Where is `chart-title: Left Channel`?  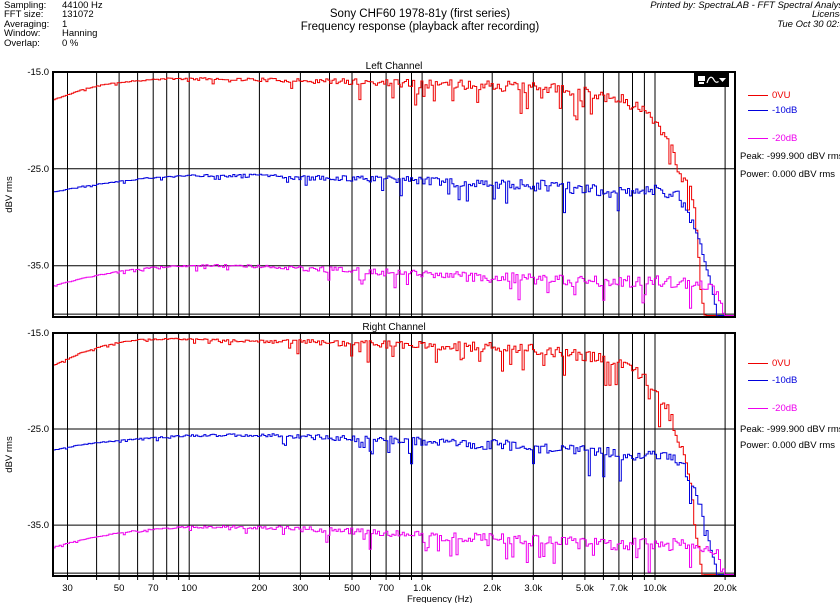
chart-title: Left Channel is located at coordinates (394, 66).